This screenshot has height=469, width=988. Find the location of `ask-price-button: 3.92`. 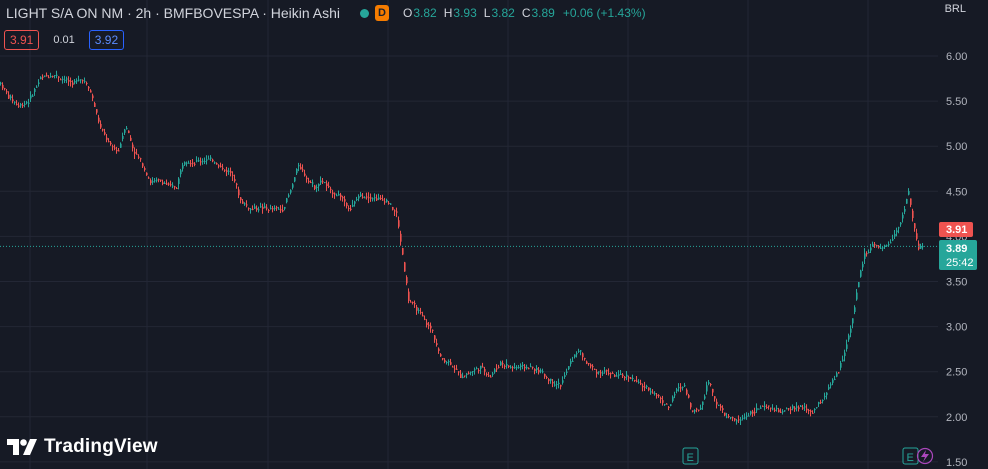

ask-price-button: 3.92 is located at coordinates (106, 40).